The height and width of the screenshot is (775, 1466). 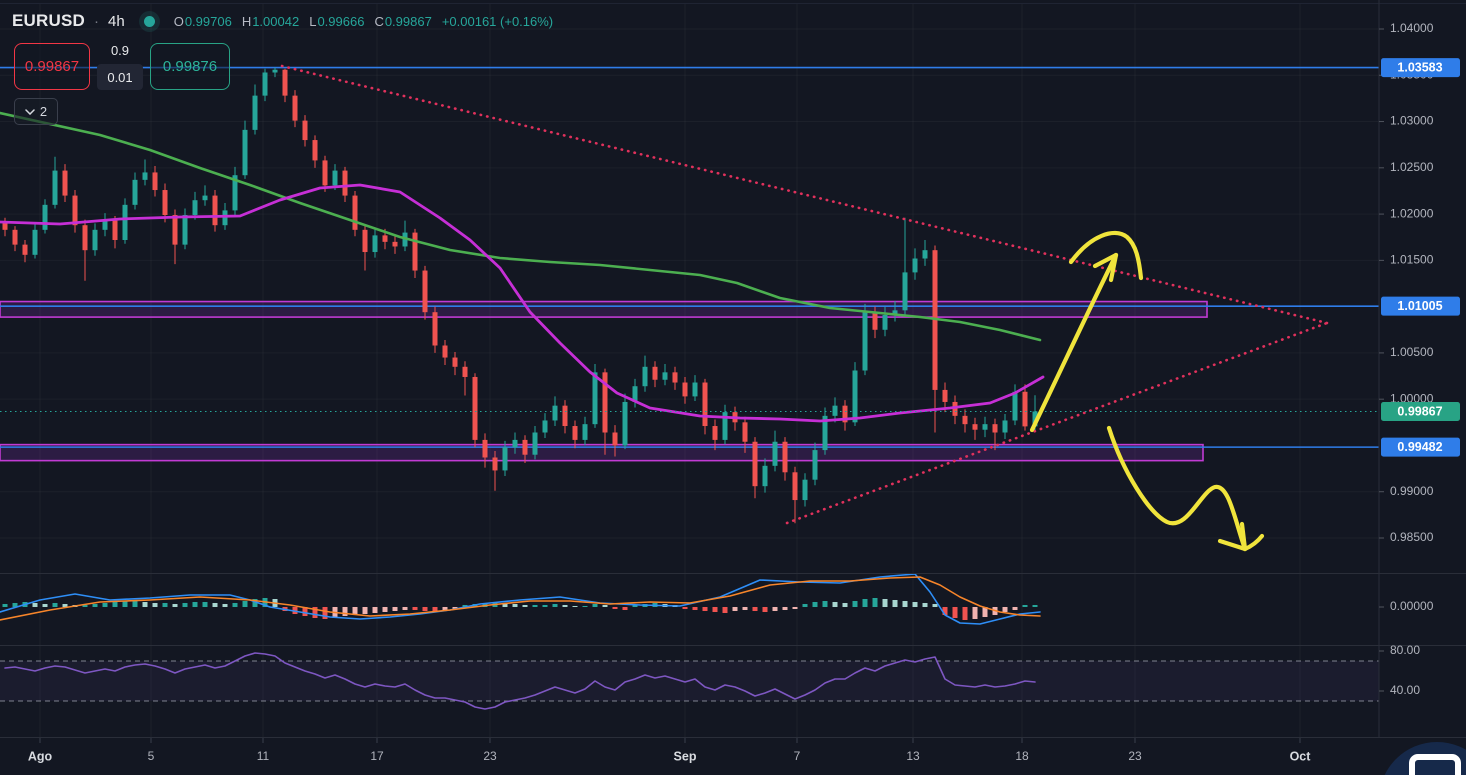 What do you see at coordinates (1022, 756) in the screenshot?
I see `svg-text: 18` at bounding box center [1022, 756].